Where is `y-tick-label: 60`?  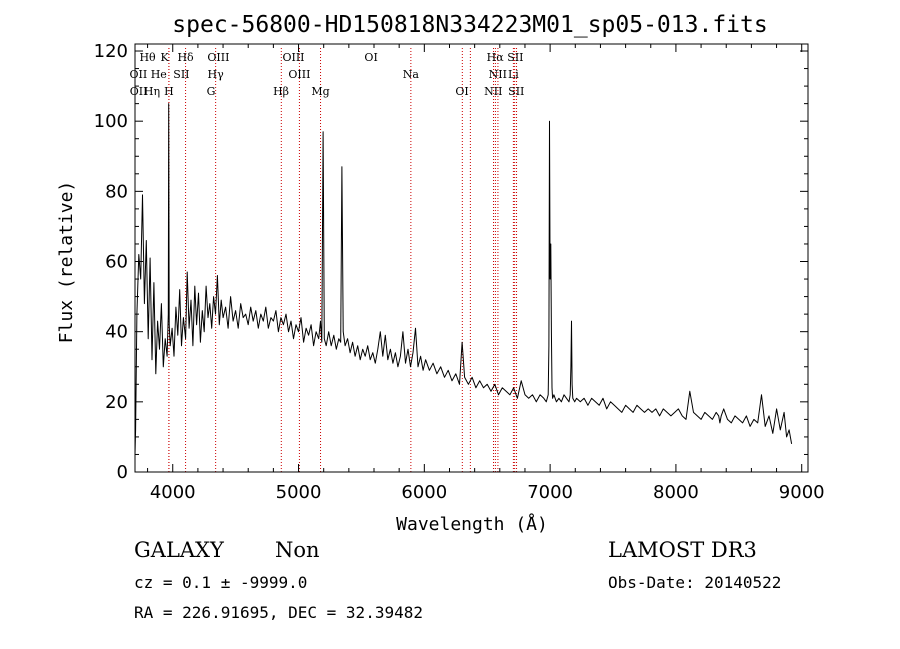
y-tick-label: 60 is located at coordinates (116, 262).